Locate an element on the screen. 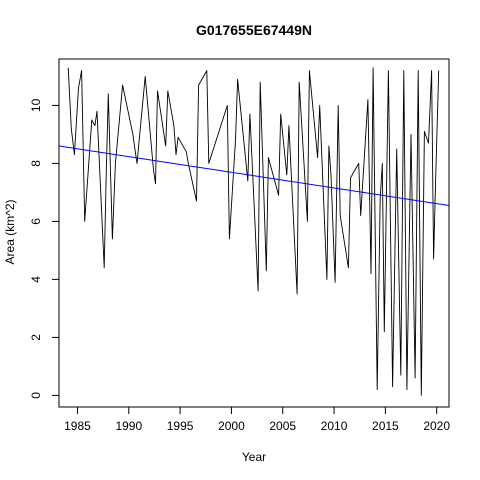  x-tick-label: 1995 is located at coordinates (180, 426).